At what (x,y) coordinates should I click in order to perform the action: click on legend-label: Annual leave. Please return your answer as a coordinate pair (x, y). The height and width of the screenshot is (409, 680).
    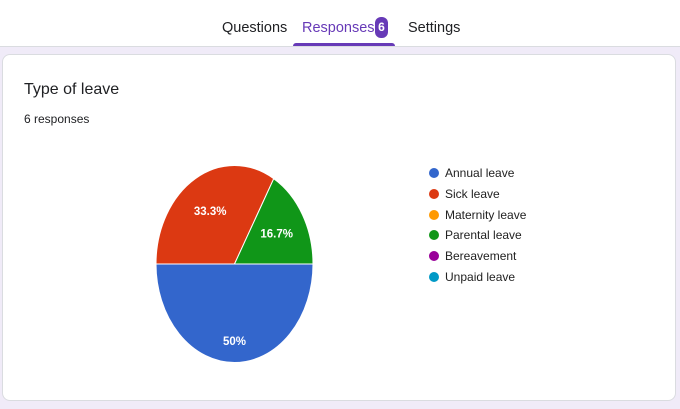
    Looking at the image, I should click on (480, 173).